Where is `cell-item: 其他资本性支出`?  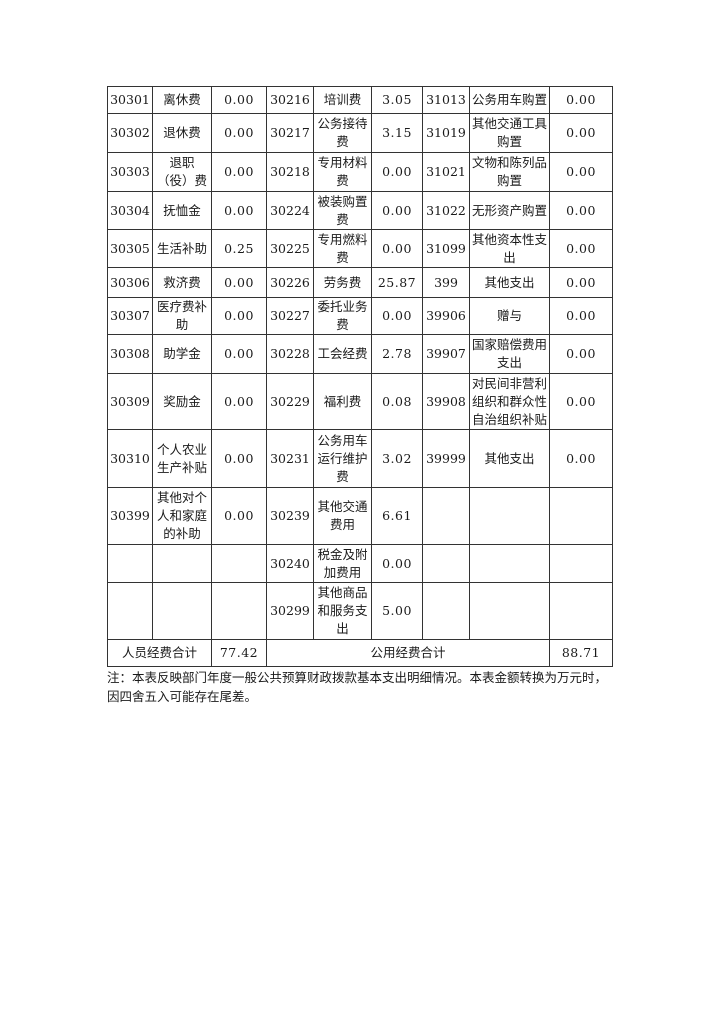
cell-item: 其他资本性支出 is located at coordinates (509, 248).